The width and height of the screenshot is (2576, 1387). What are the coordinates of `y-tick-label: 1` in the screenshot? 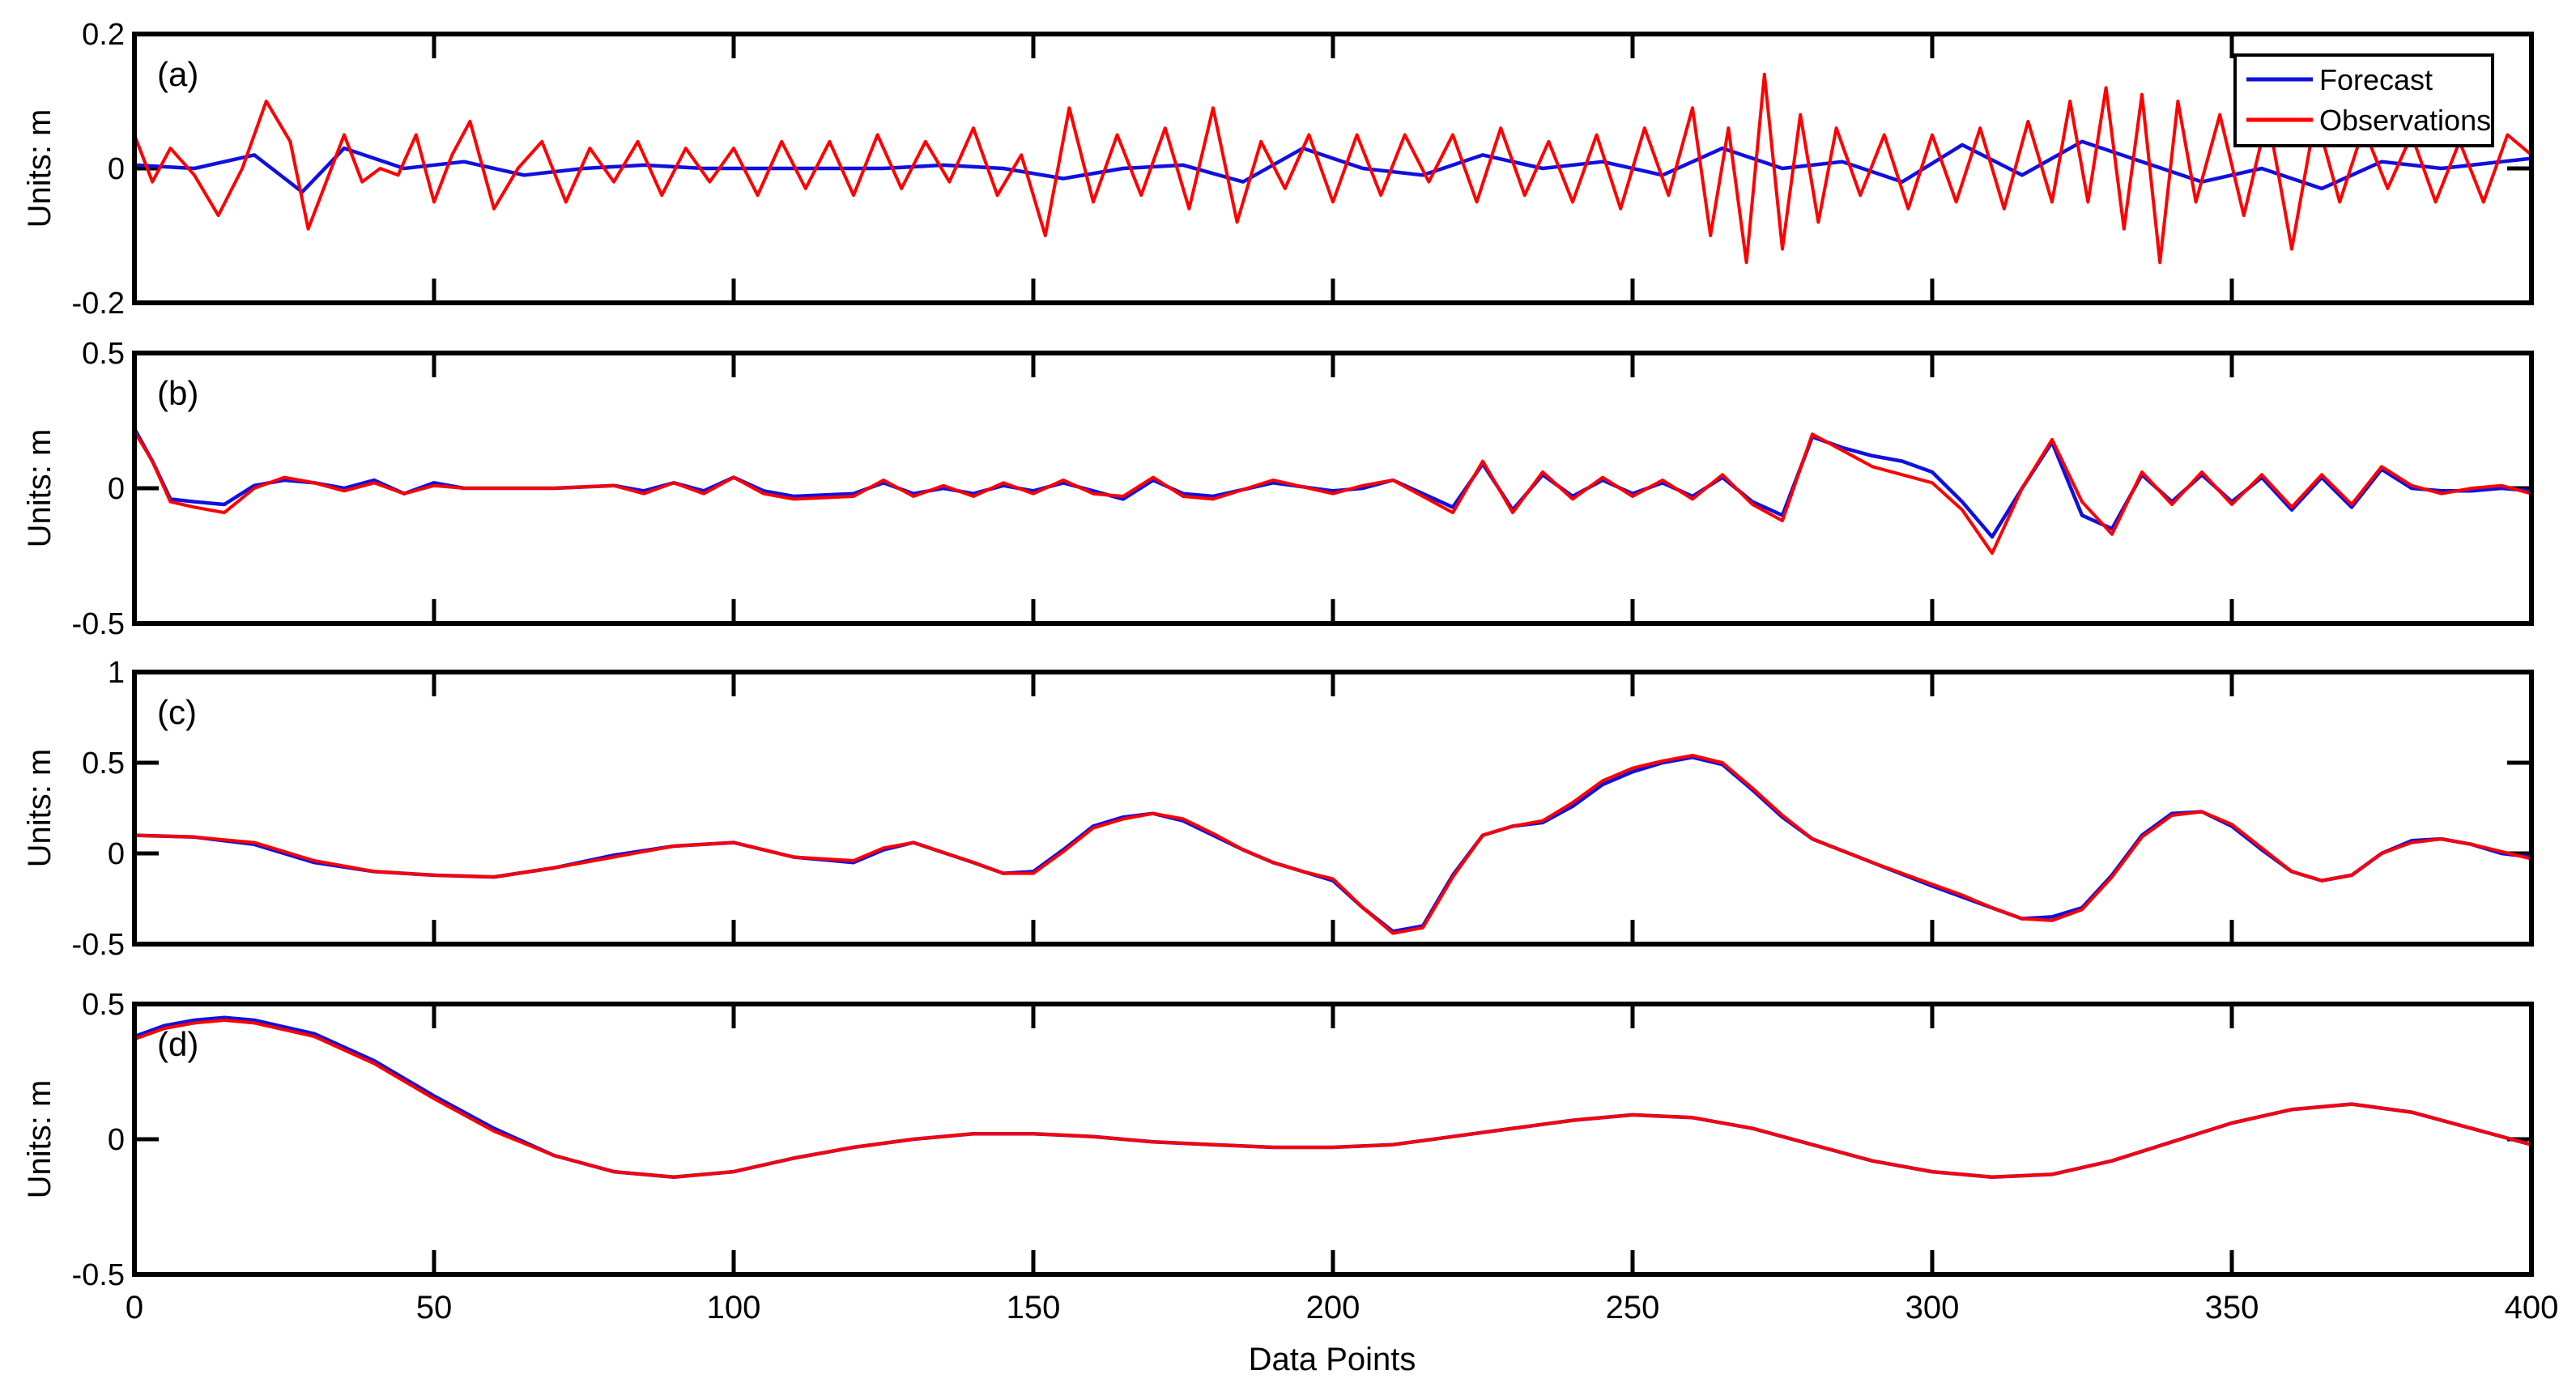 It's located at (116, 673).